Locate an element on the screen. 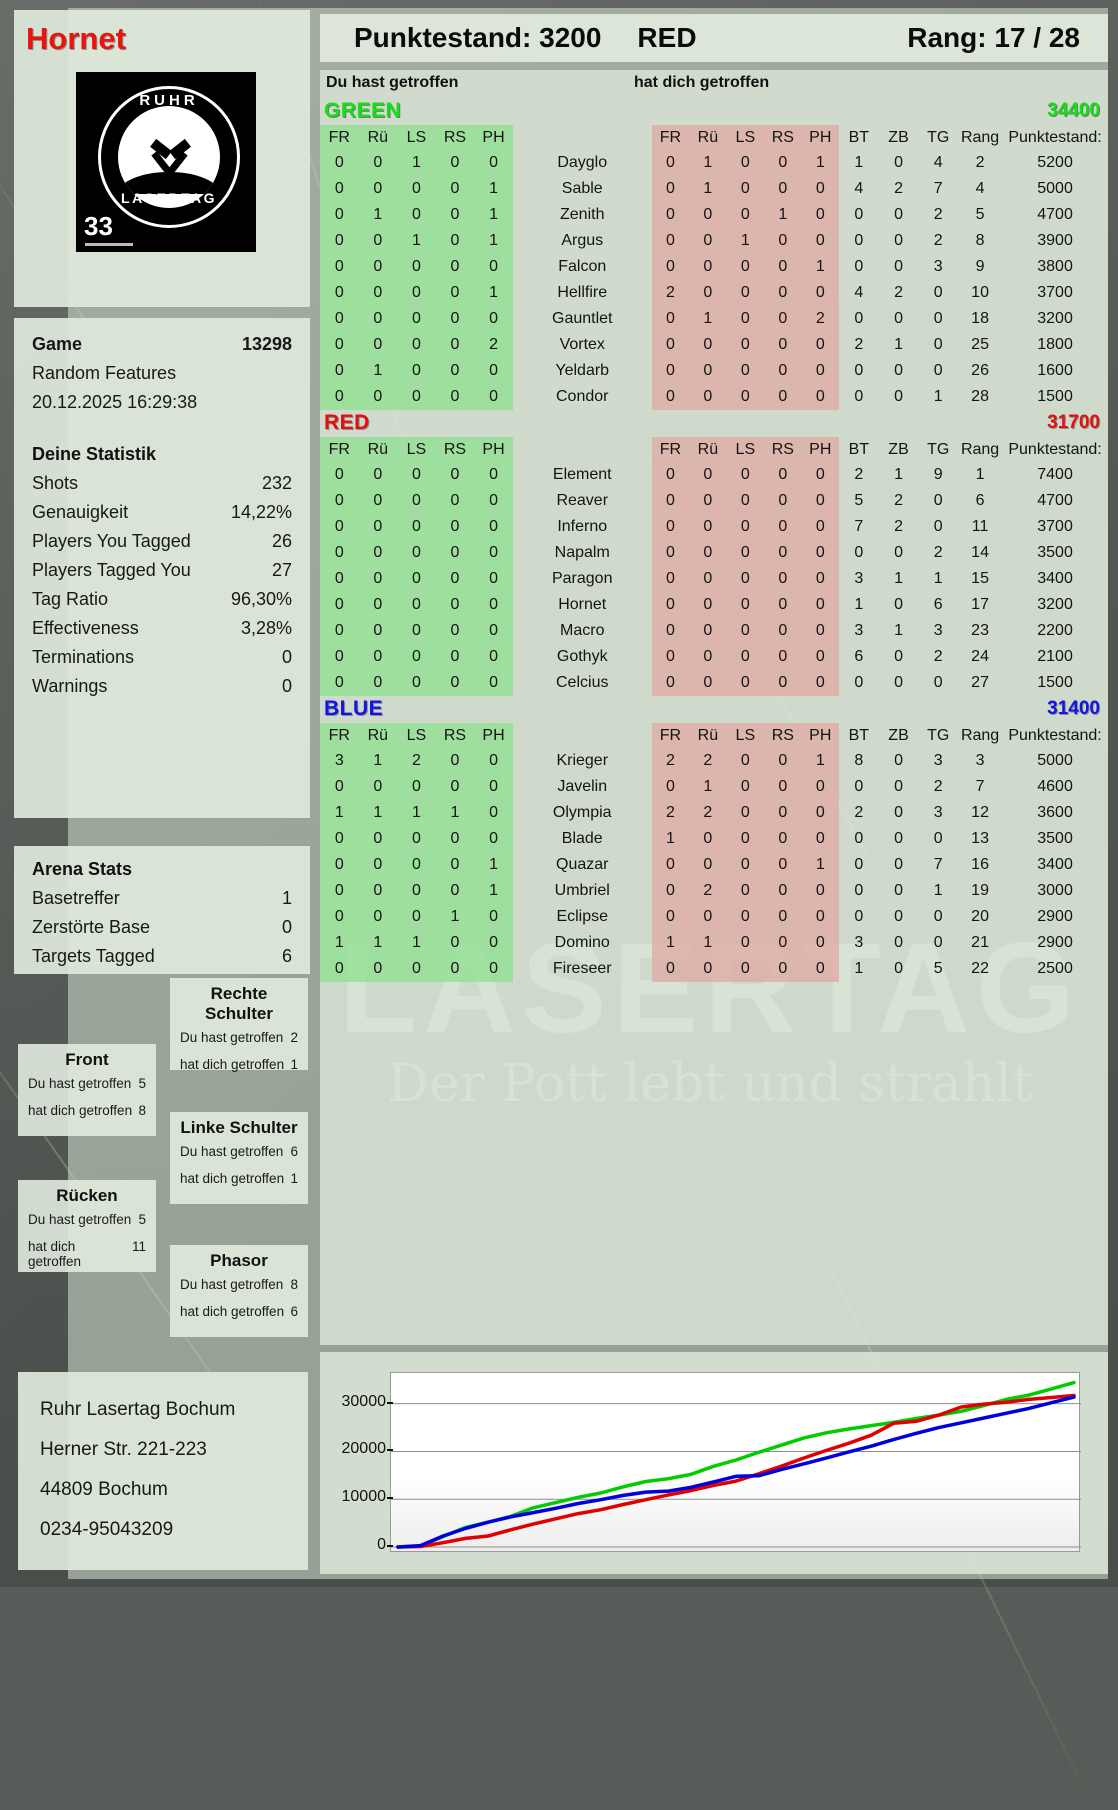 This screenshot has height=1810, width=1118. table-row: 0 1 0 0 1 Zenith 0 0 0 1 0 0 0 2 5 4700 is located at coordinates (714, 215).